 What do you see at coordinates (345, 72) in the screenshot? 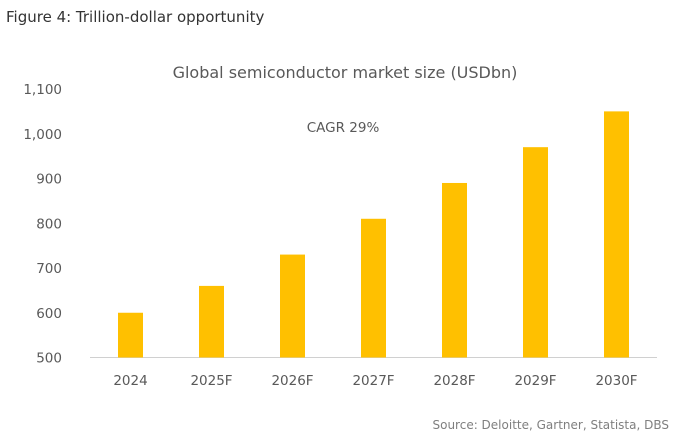
I see `chart-title: Global semiconductor market size (USDbn)` at bounding box center [345, 72].